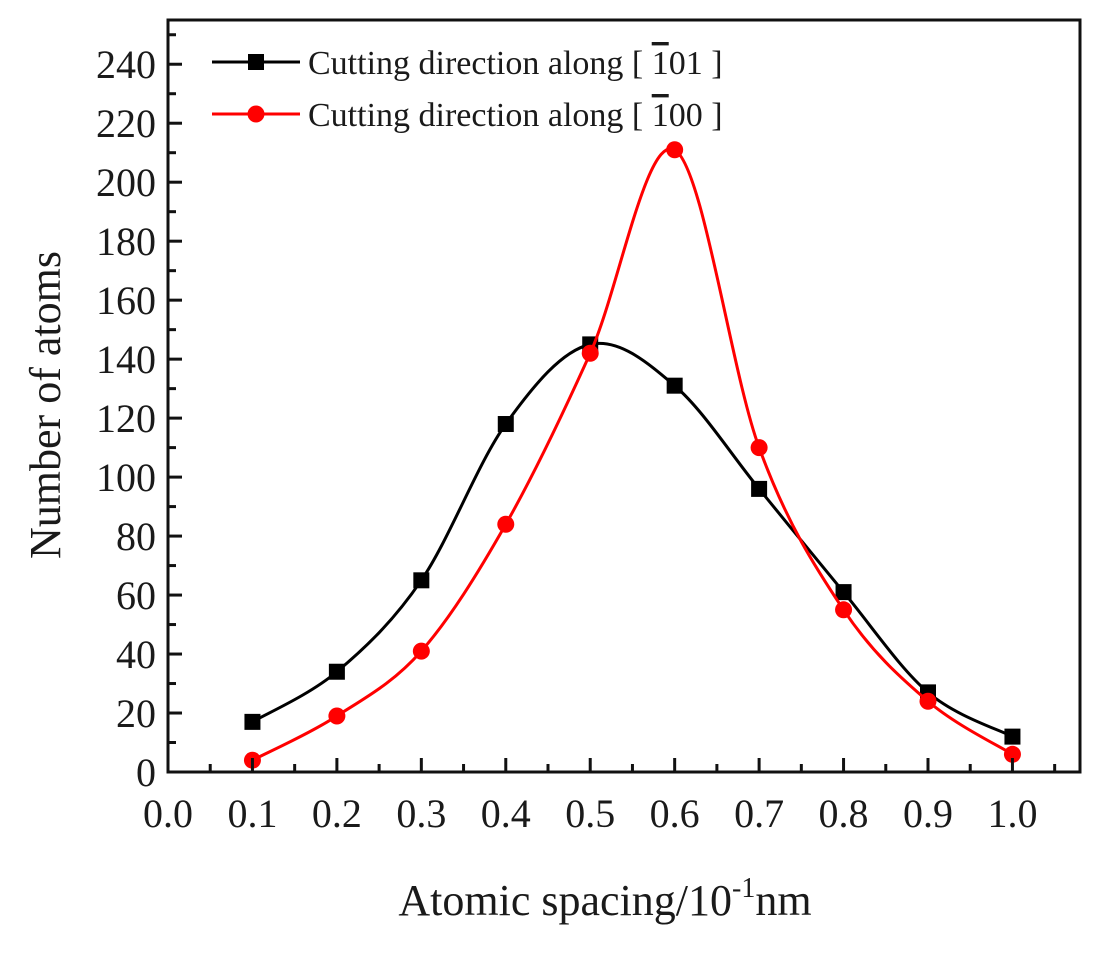  What do you see at coordinates (45, 405) in the screenshot?
I see `y-axis-title: Number of atoms` at bounding box center [45, 405].